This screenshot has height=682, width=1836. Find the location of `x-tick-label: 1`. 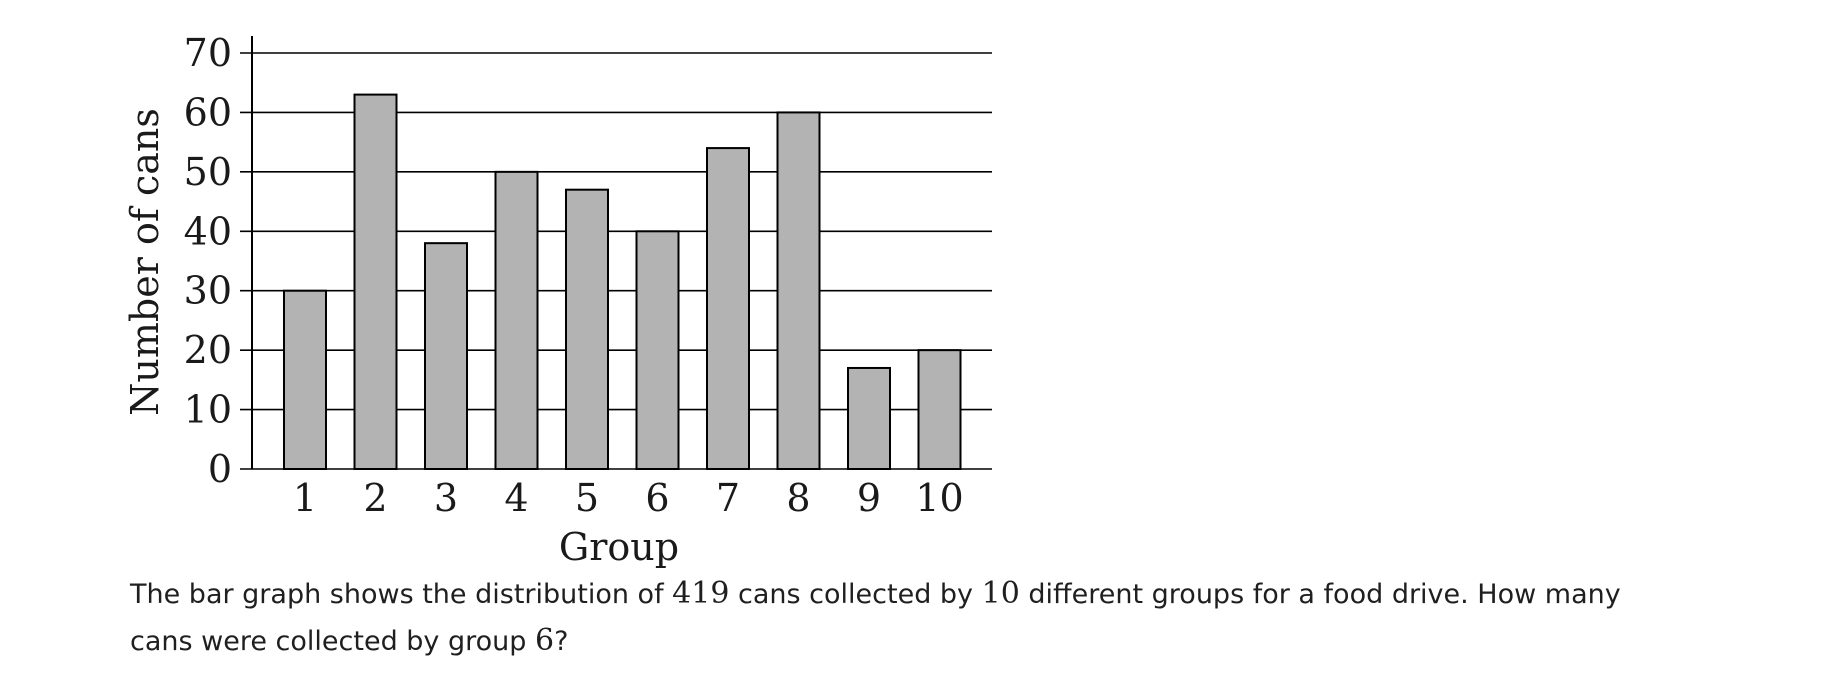

x-tick-label: 1 is located at coordinates (305, 498).